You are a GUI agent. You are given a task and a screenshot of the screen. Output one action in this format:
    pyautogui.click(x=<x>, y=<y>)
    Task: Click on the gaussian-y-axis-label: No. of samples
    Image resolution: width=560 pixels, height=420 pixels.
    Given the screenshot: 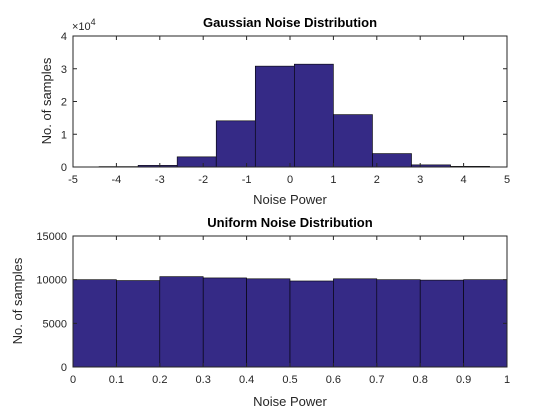 What is the action you would take?
    pyautogui.click(x=46, y=100)
    